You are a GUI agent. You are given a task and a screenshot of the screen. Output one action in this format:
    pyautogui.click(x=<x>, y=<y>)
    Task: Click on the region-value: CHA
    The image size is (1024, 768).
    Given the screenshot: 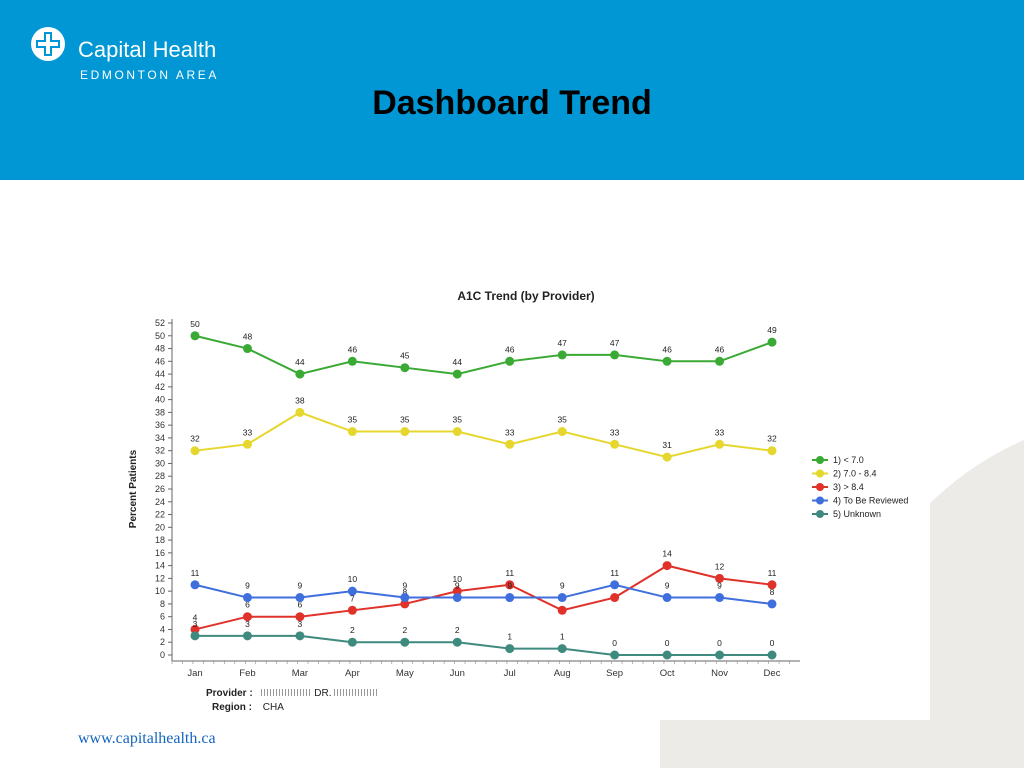 What is the action you would take?
    pyautogui.click(x=273, y=707)
    